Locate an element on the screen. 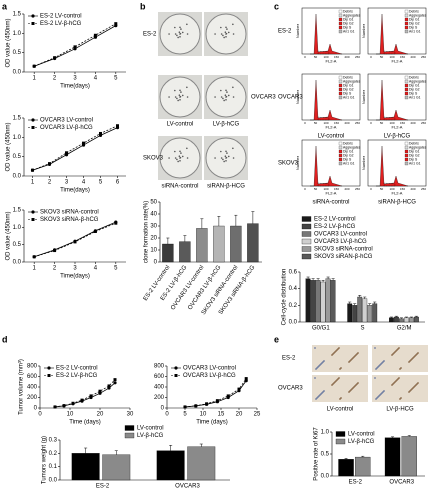  x-tick-label: 2 is located at coordinates (55, 269).